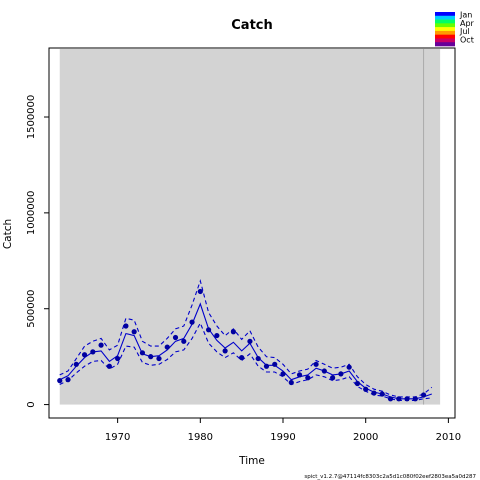  Describe the element at coordinates (31, 309) in the screenshot. I see `y-tick-label: 500000` at that location.